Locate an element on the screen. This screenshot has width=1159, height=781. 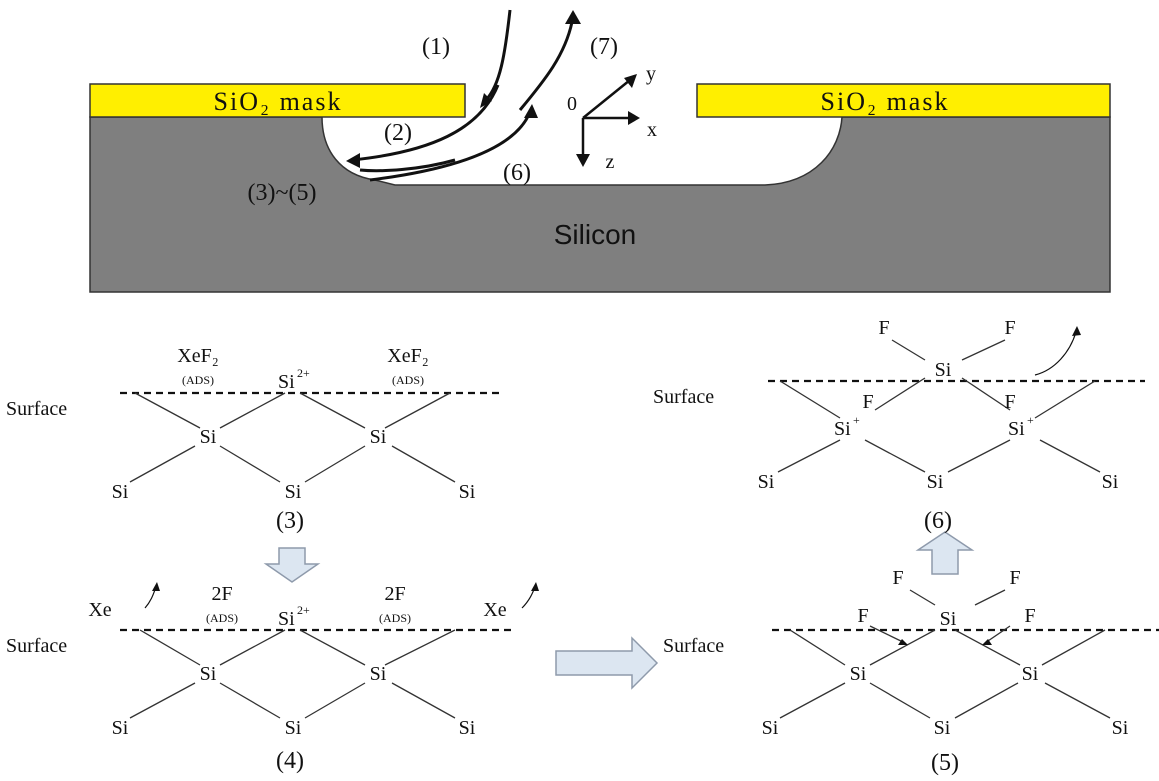
arrow-down-icon is located at coordinates (292, 565).